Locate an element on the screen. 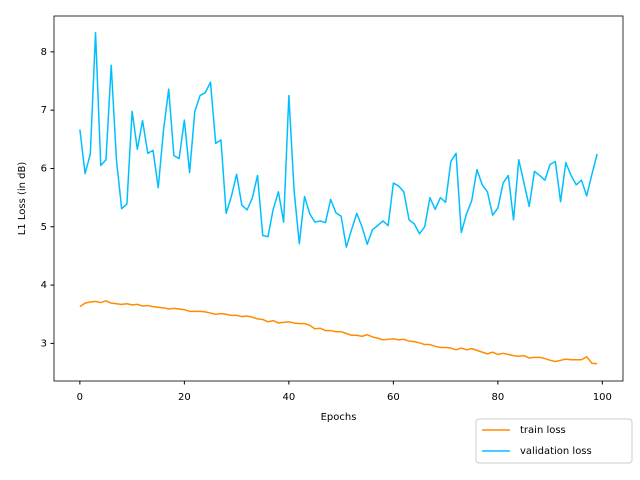  x-tick-label: 20 is located at coordinates (184, 397).